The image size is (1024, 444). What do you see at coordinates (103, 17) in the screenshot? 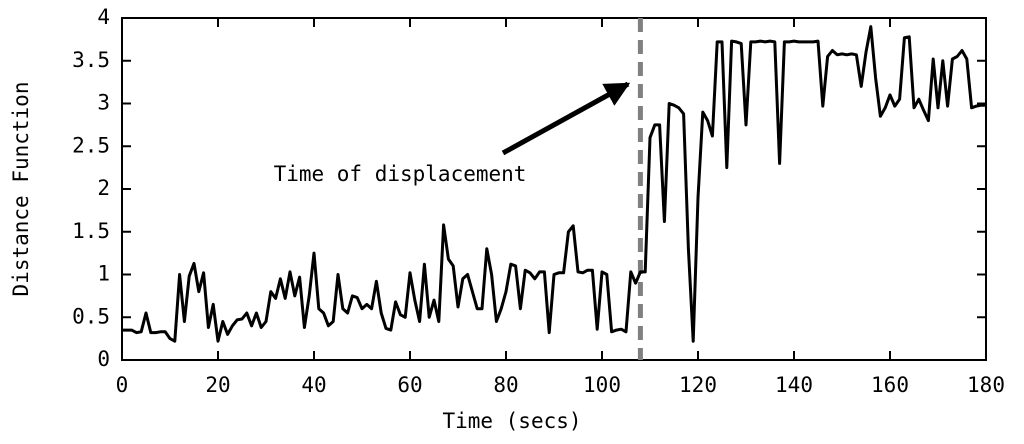
I see `y-tick-label: 4` at bounding box center [103, 17].